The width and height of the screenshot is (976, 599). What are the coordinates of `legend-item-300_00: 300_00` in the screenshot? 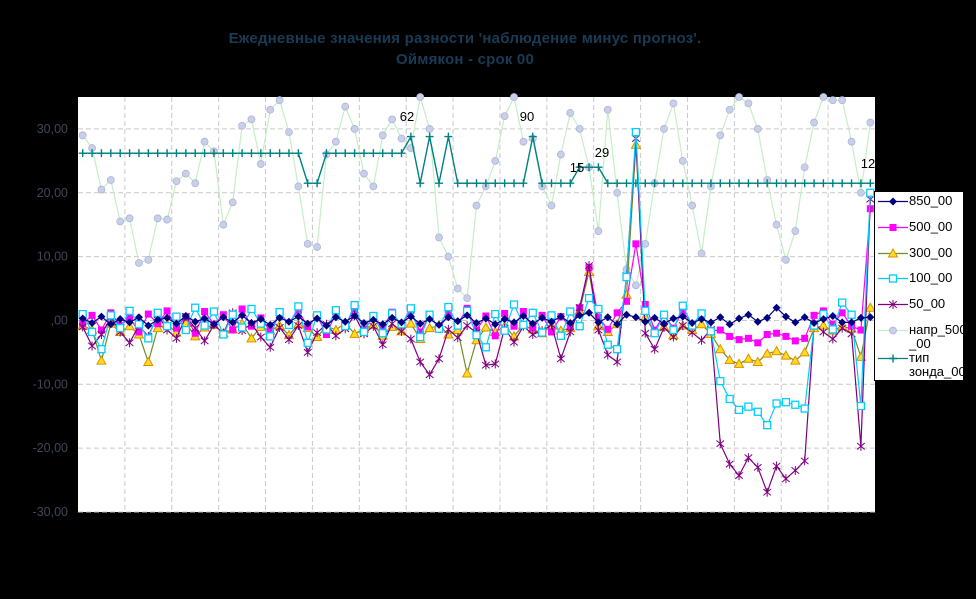 It's located at (920, 258).